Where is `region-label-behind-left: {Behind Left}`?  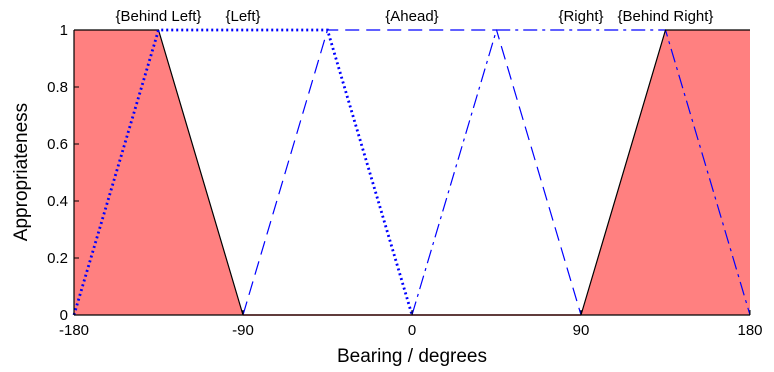
region-label-behind-left: {Behind Left} is located at coordinates (159, 16).